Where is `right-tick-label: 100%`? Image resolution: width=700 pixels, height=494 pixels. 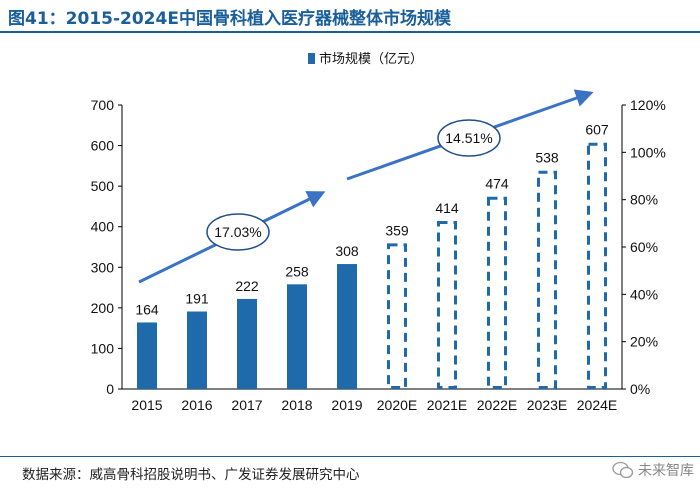 right-tick-label: 100% is located at coordinates (648, 152).